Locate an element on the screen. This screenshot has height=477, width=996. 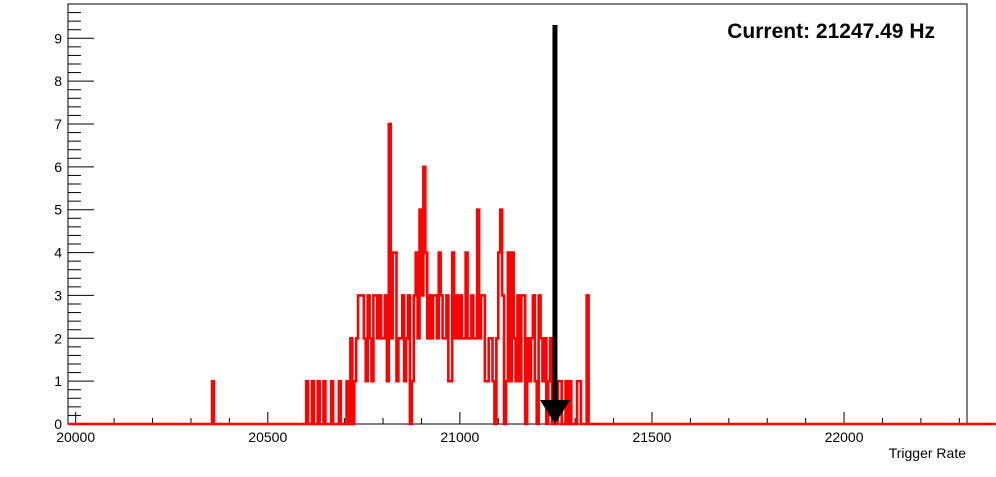
y-tick-label: 3 is located at coordinates (58, 295).